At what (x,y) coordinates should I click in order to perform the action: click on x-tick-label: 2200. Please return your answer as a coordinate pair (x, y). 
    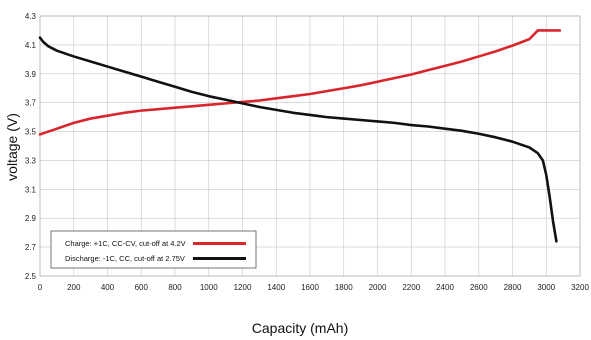
    Looking at the image, I should click on (411, 287).